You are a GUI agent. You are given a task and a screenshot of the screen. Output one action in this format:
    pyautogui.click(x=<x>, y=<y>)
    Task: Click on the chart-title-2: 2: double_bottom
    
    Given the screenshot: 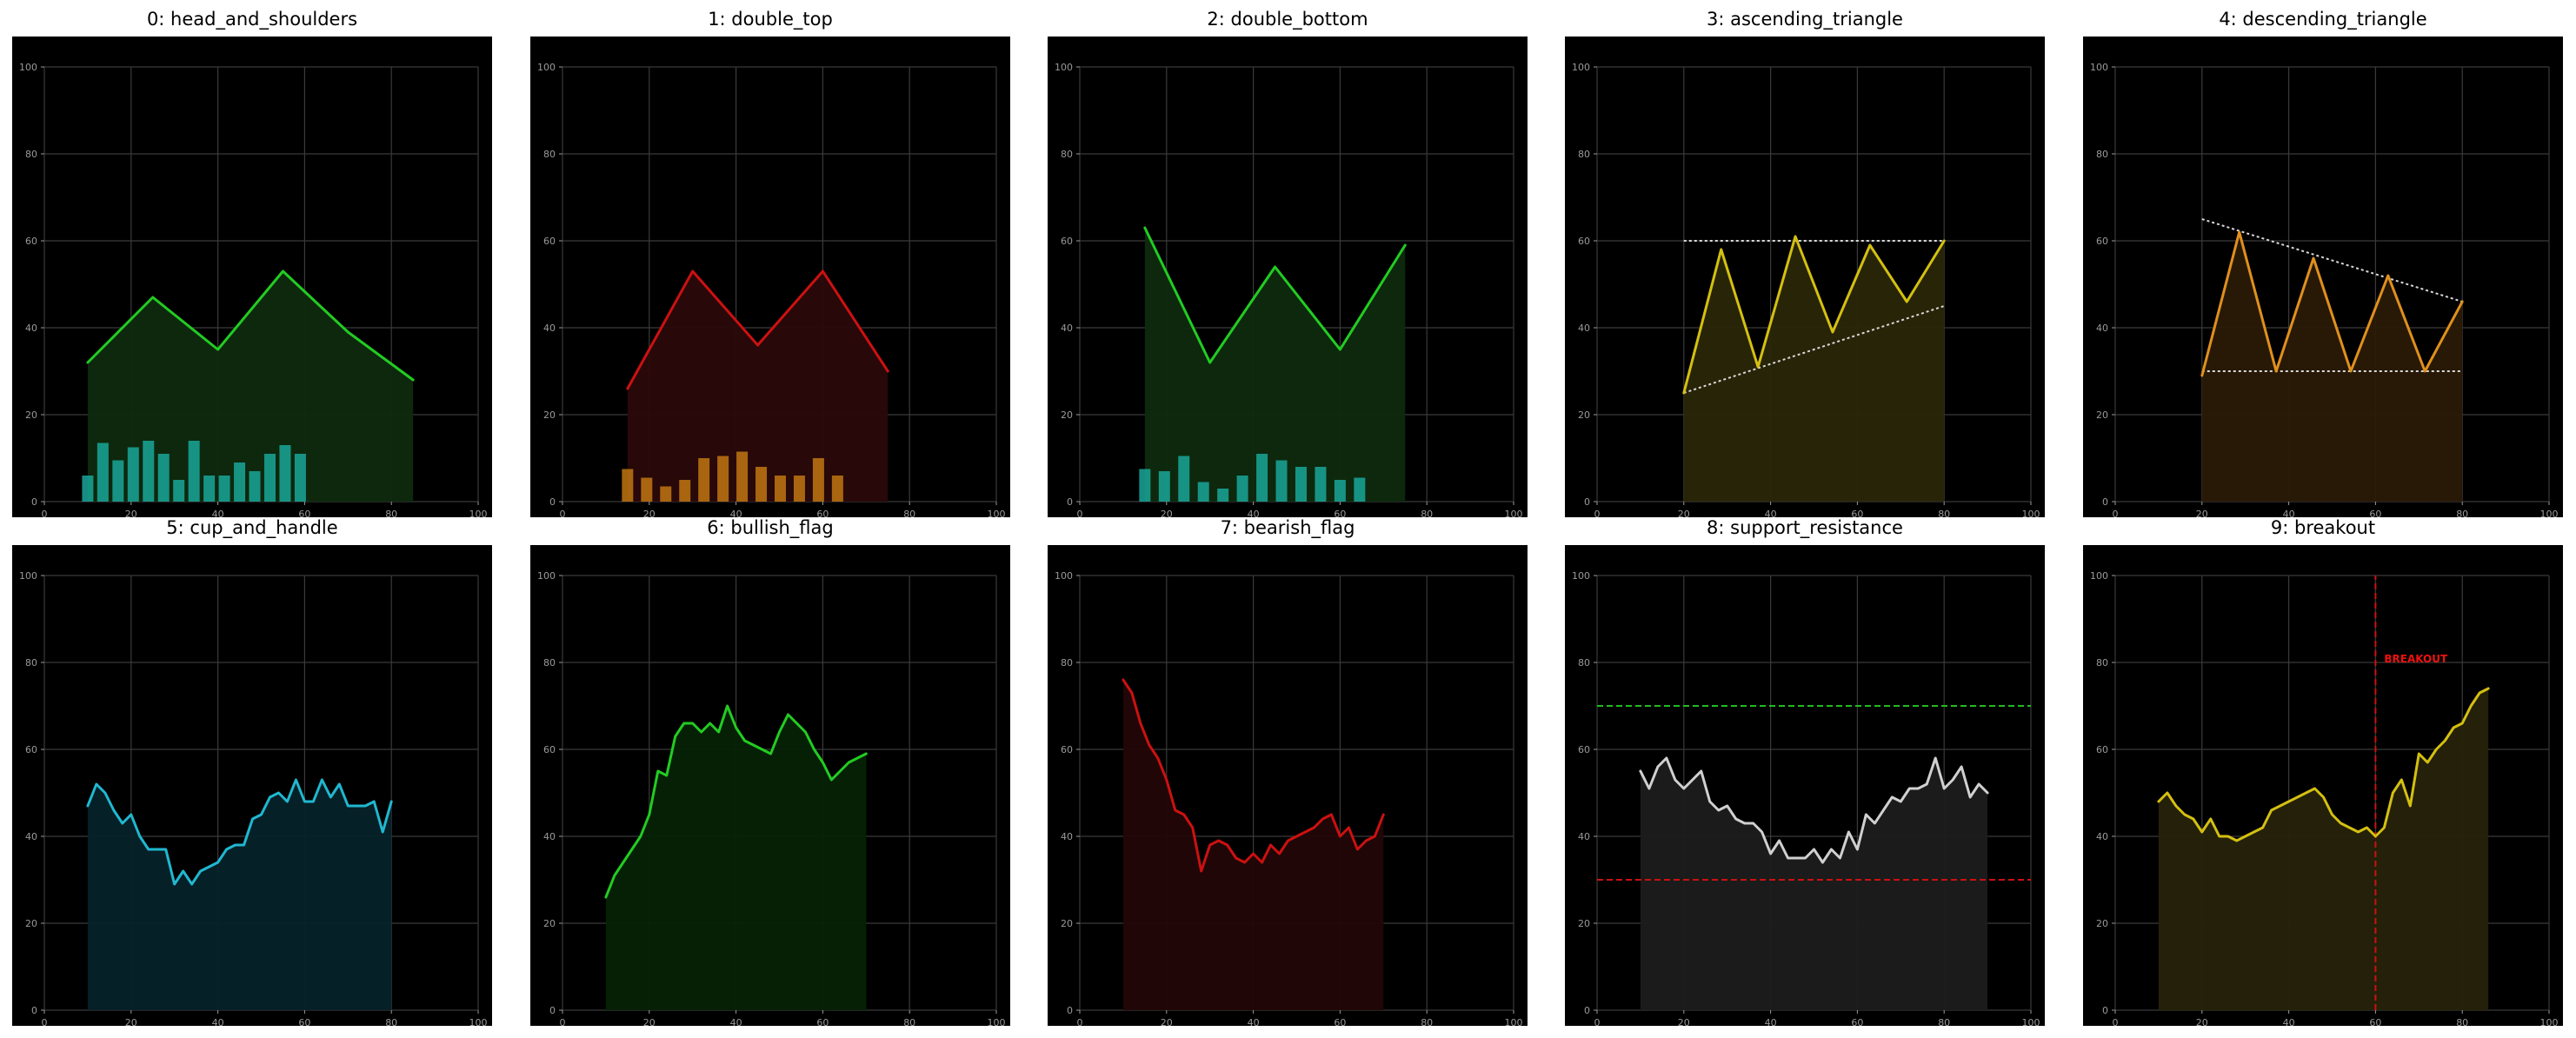 What is the action you would take?
    pyautogui.click(x=1287, y=19)
    